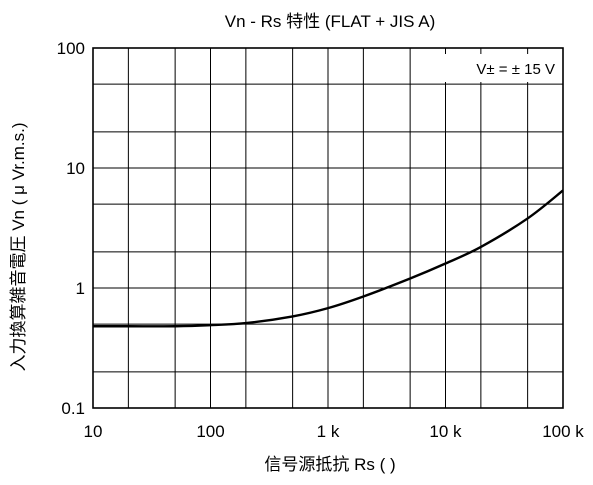 The width and height of the screenshot is (593, 485). I want to click on x-tick-label: 100, so click(210, 431).